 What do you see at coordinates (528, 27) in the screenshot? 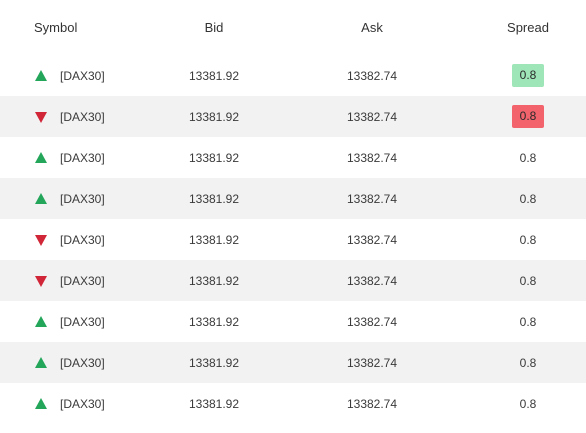
I see `column-header-spread: Spread` at bounding box center [528, 27].